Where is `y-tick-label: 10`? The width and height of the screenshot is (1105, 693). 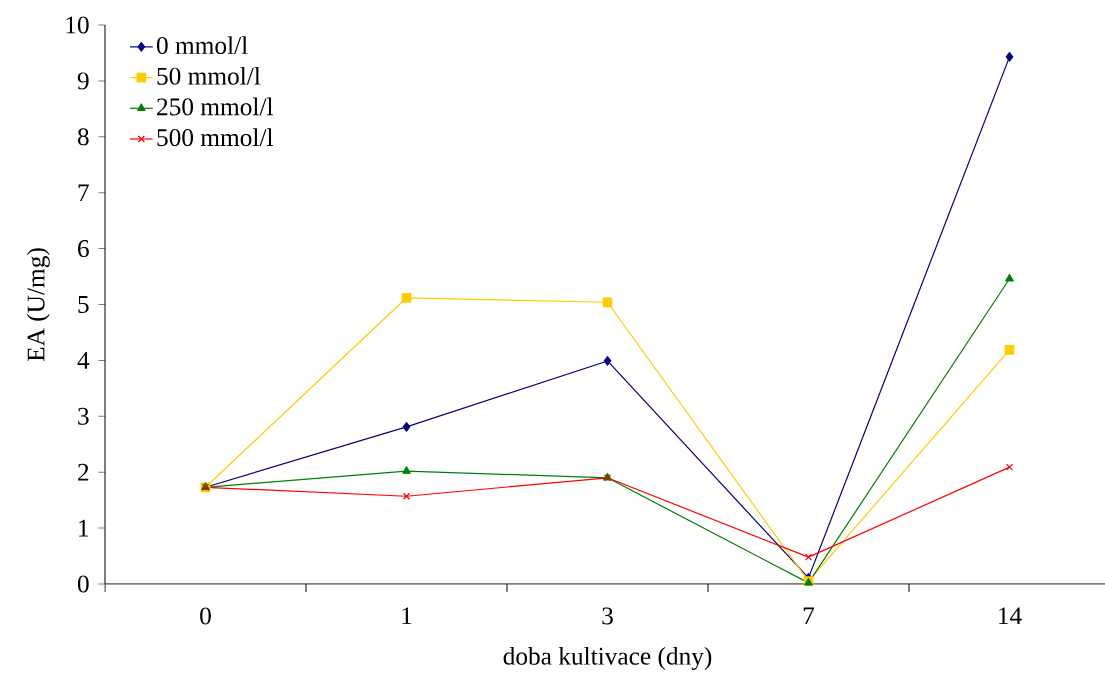 y-tick-label: 10 is located at coordinates (77, 25).